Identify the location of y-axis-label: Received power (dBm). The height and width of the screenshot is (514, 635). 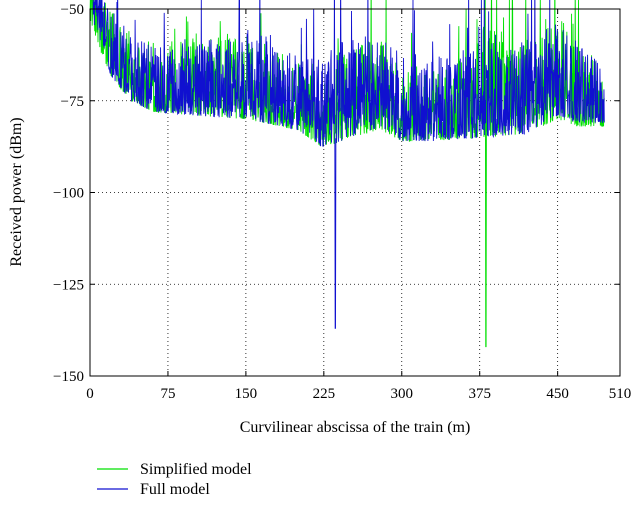
(16, 191).